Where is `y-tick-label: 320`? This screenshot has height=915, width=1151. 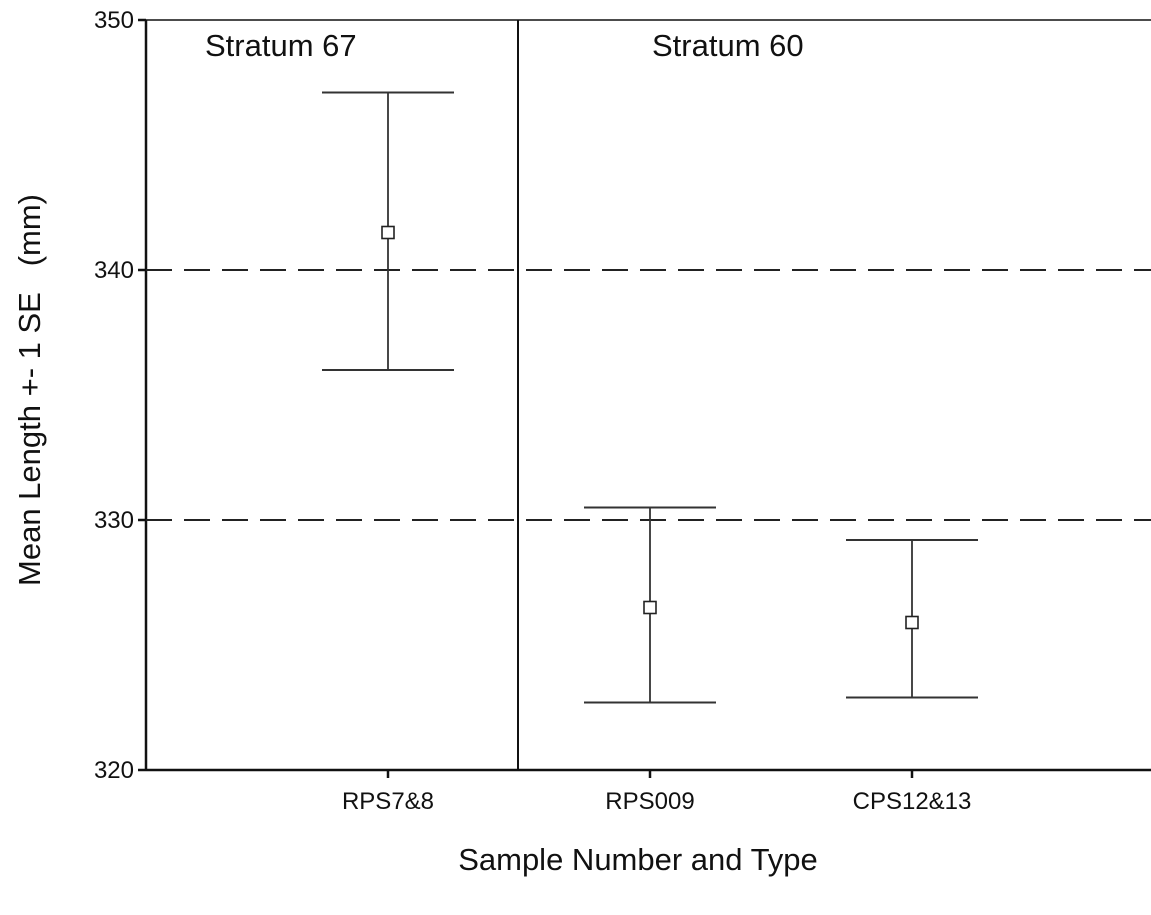
y-tick-label: 320 is located at coordinates (114, 770).